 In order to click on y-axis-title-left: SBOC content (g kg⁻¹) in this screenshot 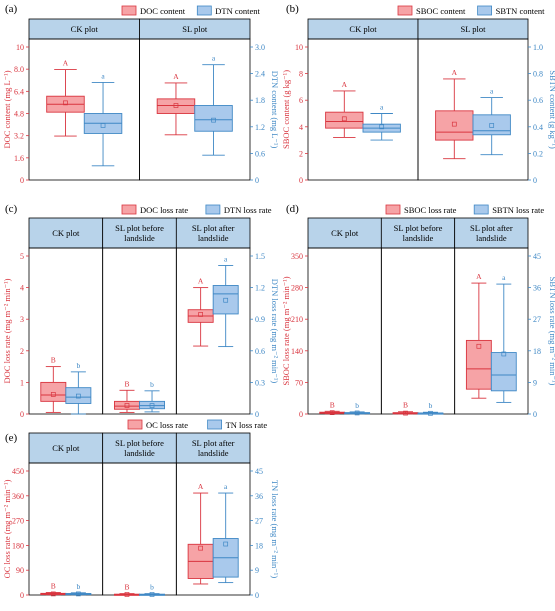, I will do `click(286, 109)`.